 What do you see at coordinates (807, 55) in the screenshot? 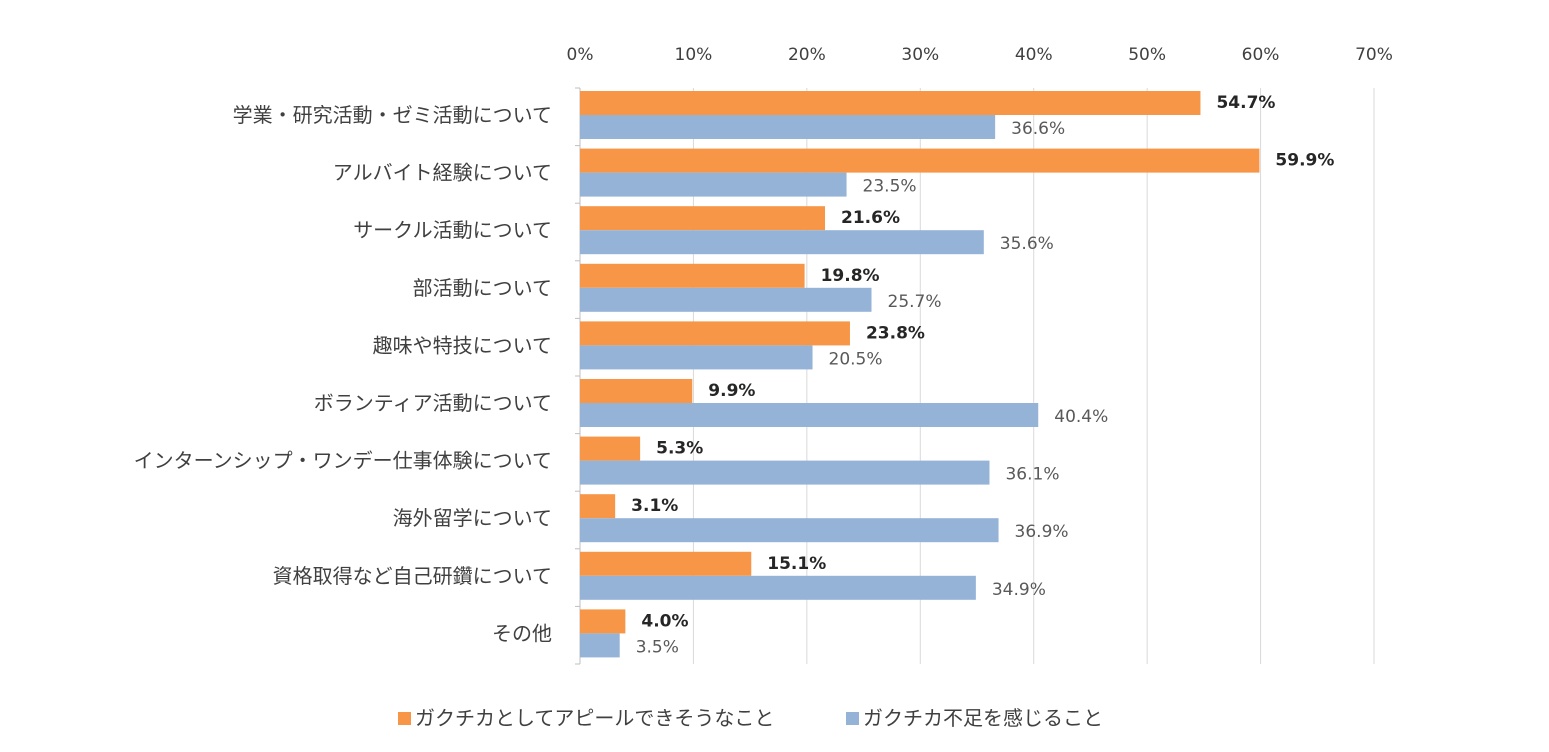
I see `x-tick-label: 20%` at bounding box center [807, 55].